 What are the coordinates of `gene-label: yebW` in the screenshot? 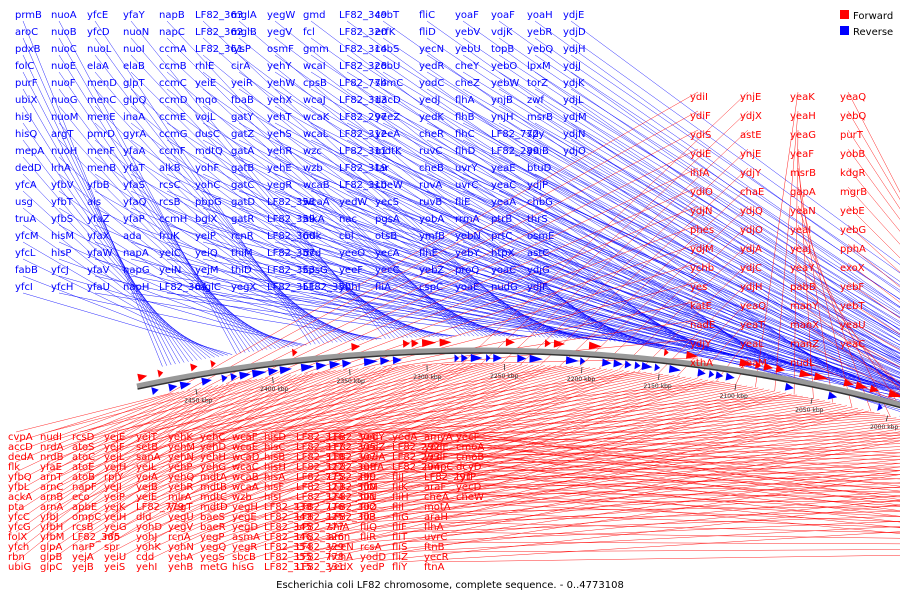 It's located at (505, 83).